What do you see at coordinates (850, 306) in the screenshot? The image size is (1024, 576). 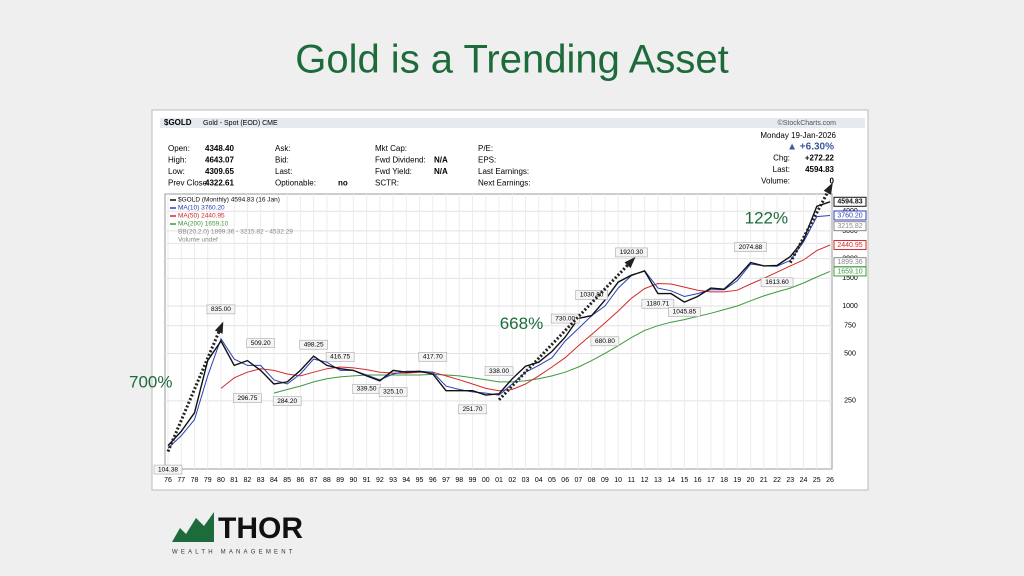 I see `y-tick-label: 1000` at bounding box center [850, 306].